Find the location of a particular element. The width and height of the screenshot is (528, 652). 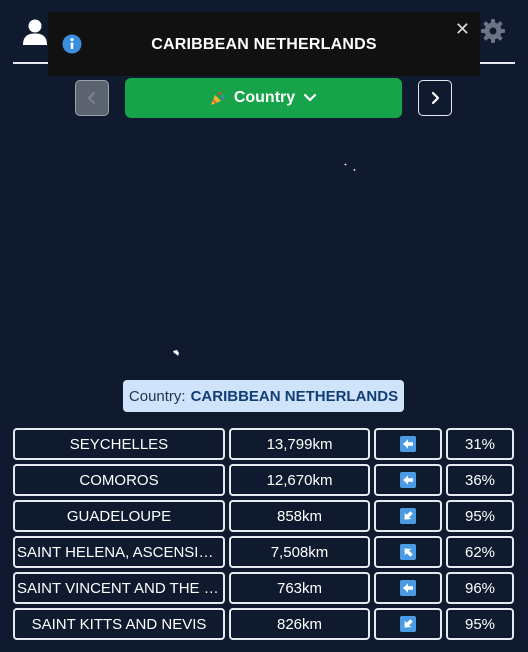

guess-row: SAINT KITTS AND NEVIS 826km 95% is located at coordinates (264, 626).